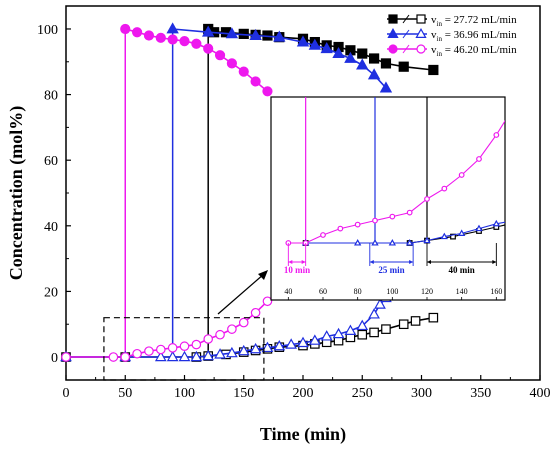  I want to click on y-tick-label: 100, so click(47, 30).